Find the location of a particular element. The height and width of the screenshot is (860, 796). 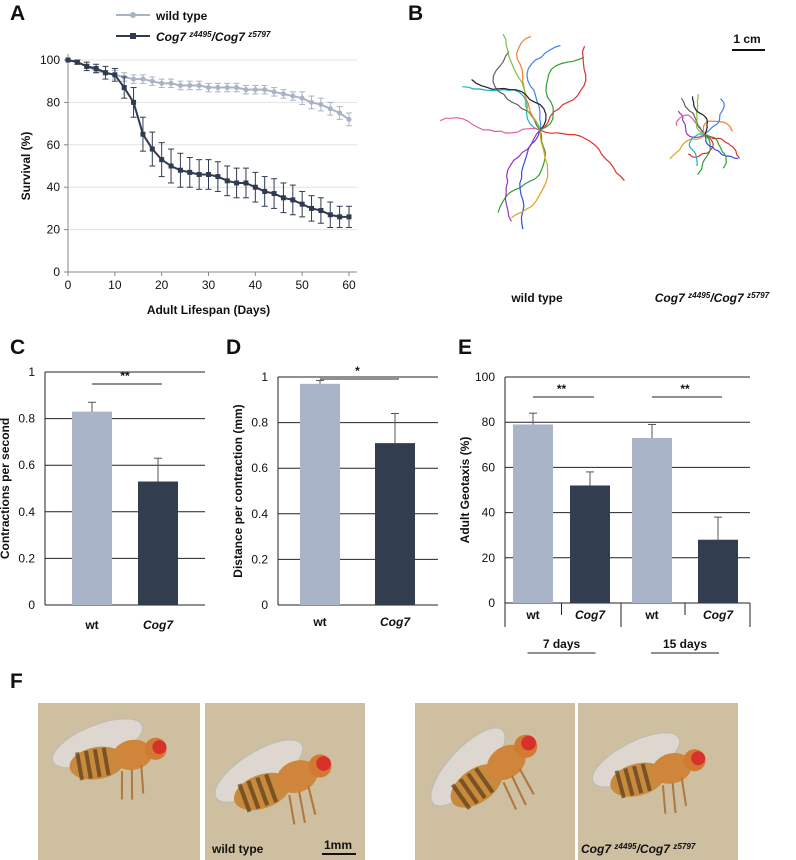

y-tick-label: 0.8 is located at coordinates (26, 419).